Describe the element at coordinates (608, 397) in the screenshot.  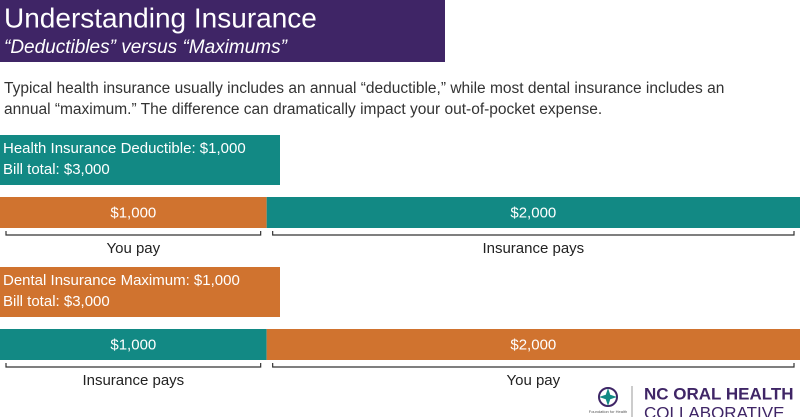
I see `logo-icon` at that location.